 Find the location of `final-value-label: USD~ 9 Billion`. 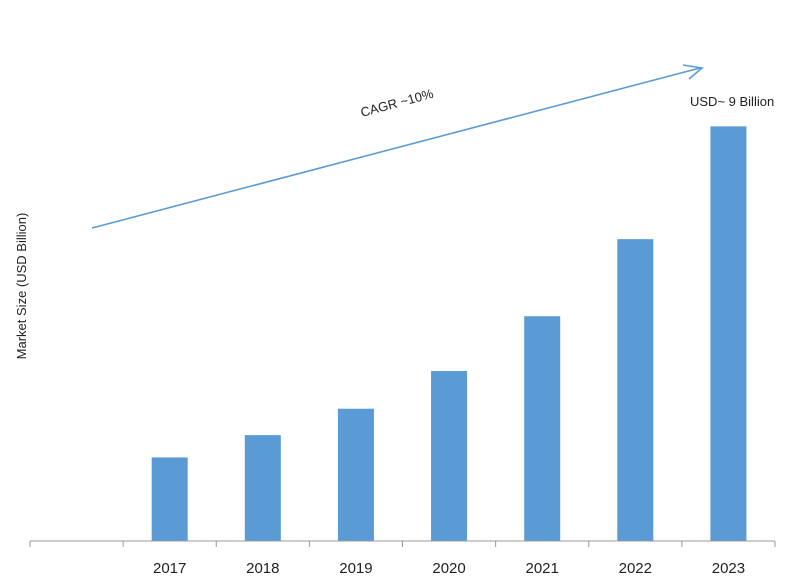

final-value-label: USD~ 9 Billion is located at coordinates (732, 101).